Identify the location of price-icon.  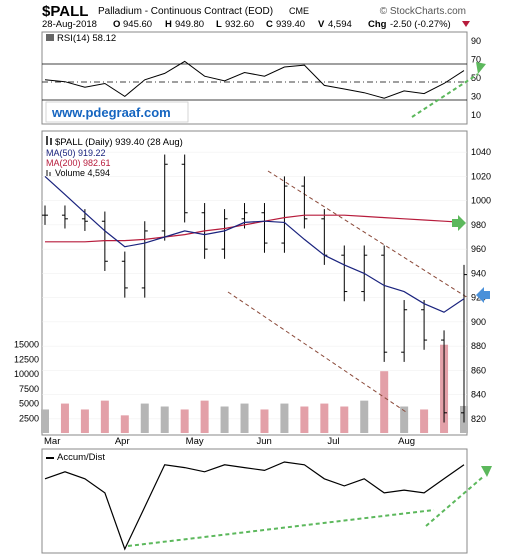
(49, 140).